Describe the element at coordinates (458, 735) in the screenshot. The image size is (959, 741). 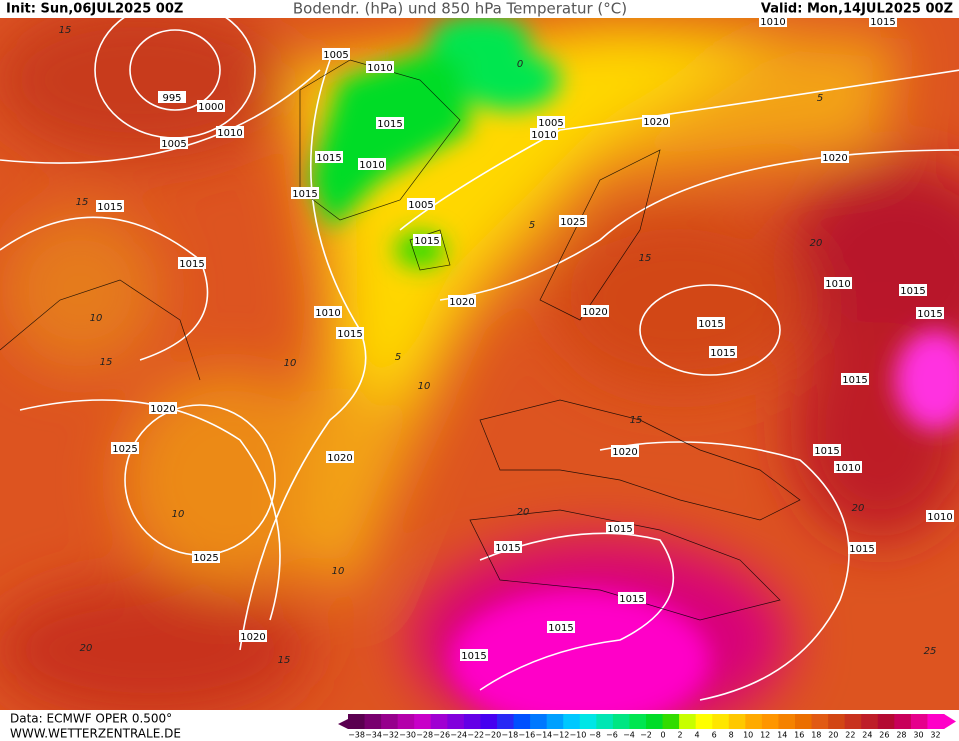
I see `scale-label: −24` at that location.